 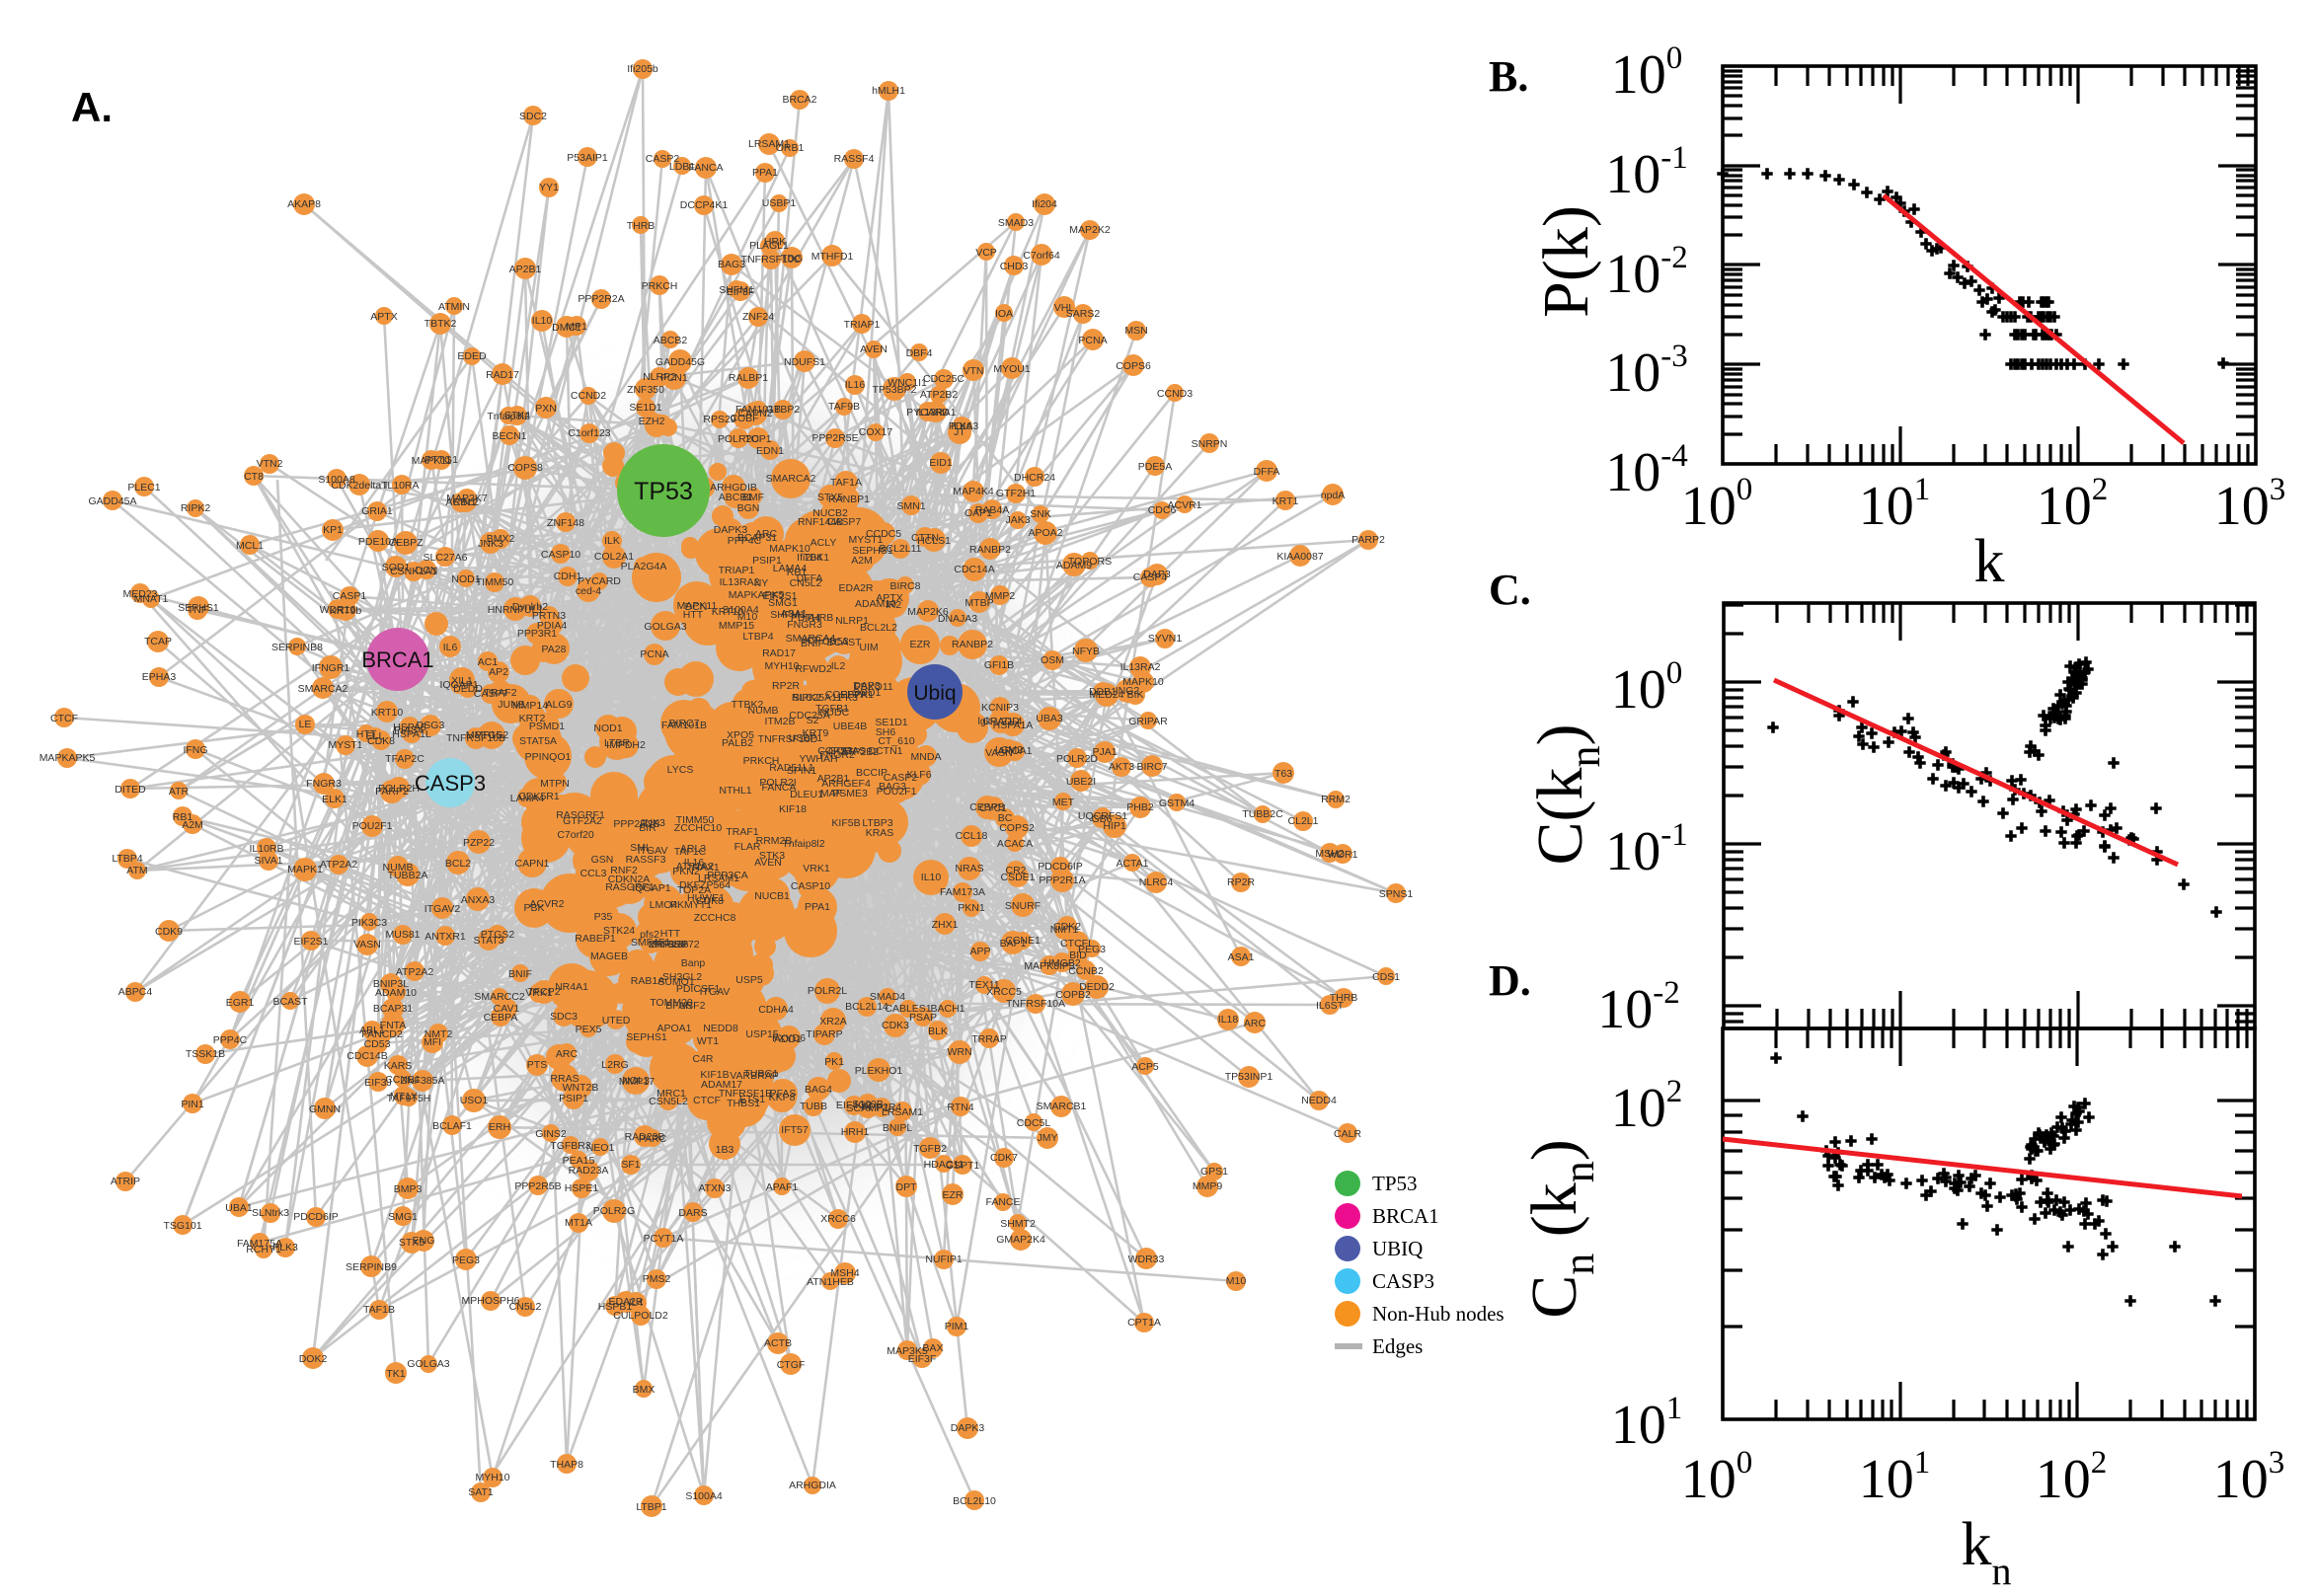 I want to click on svg-text: GTF2H1, so click(x=1016, y=493).